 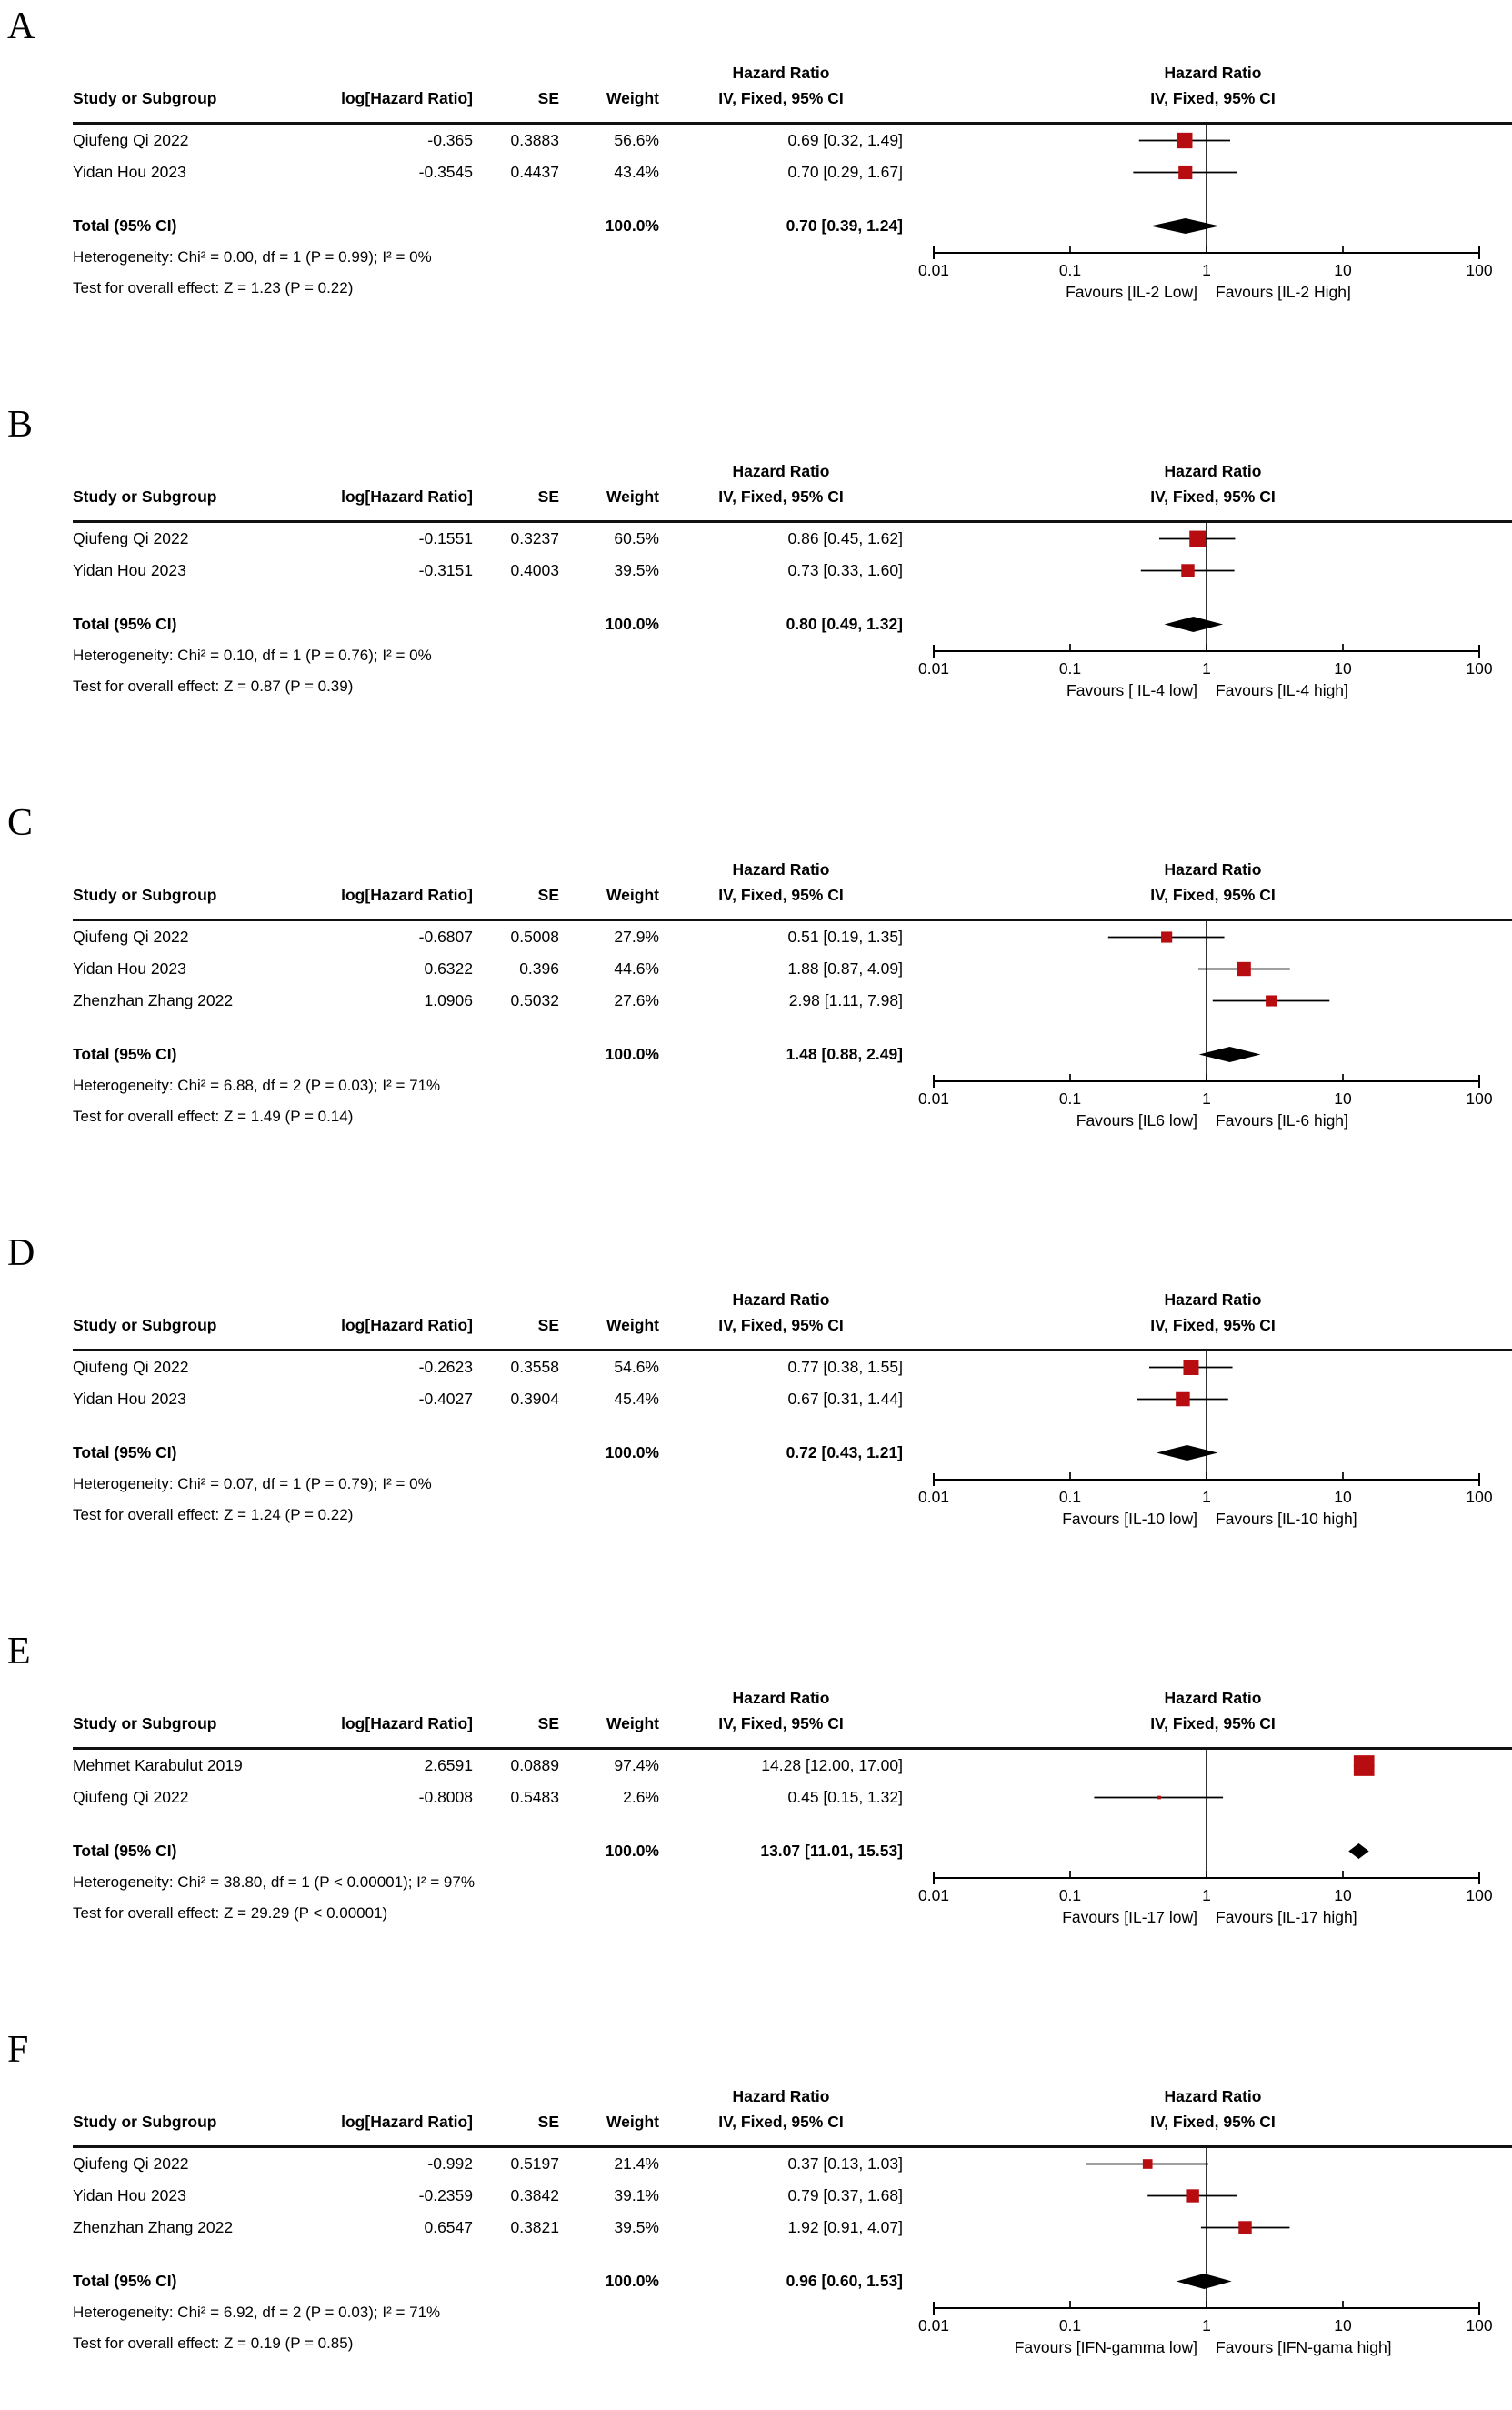 What do you see at coordinates (636, 1765) in the screenshot?
I see `study-weight: 97.4%` at bounding box center [636, 1765].